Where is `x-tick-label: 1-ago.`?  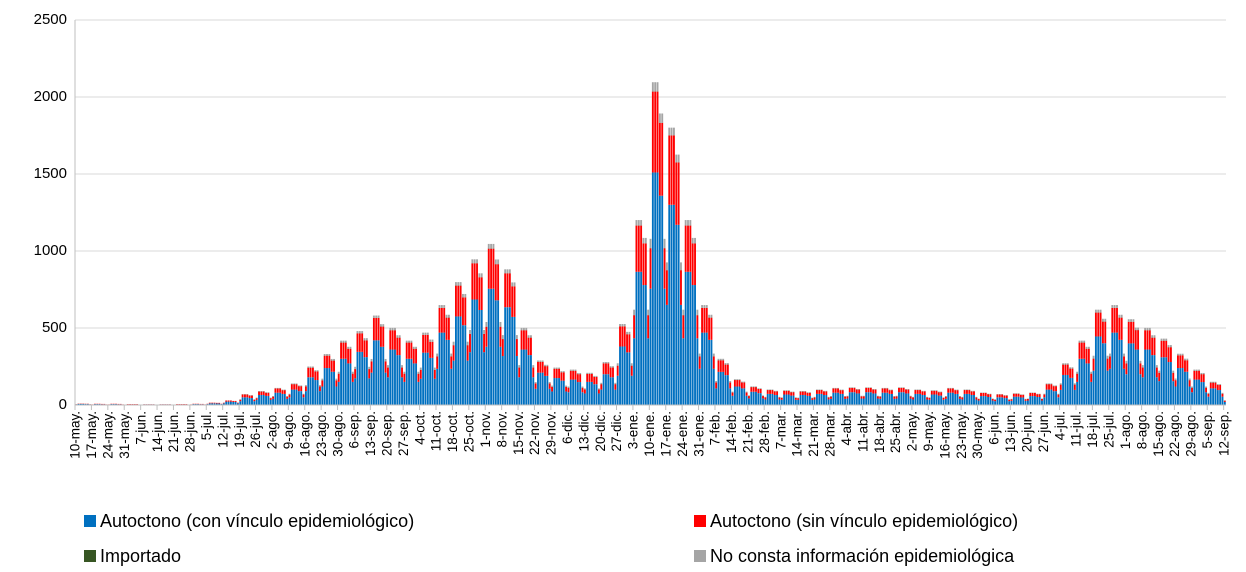 x-tick-label: 1-ago. is located at coordinates (1125, 430).